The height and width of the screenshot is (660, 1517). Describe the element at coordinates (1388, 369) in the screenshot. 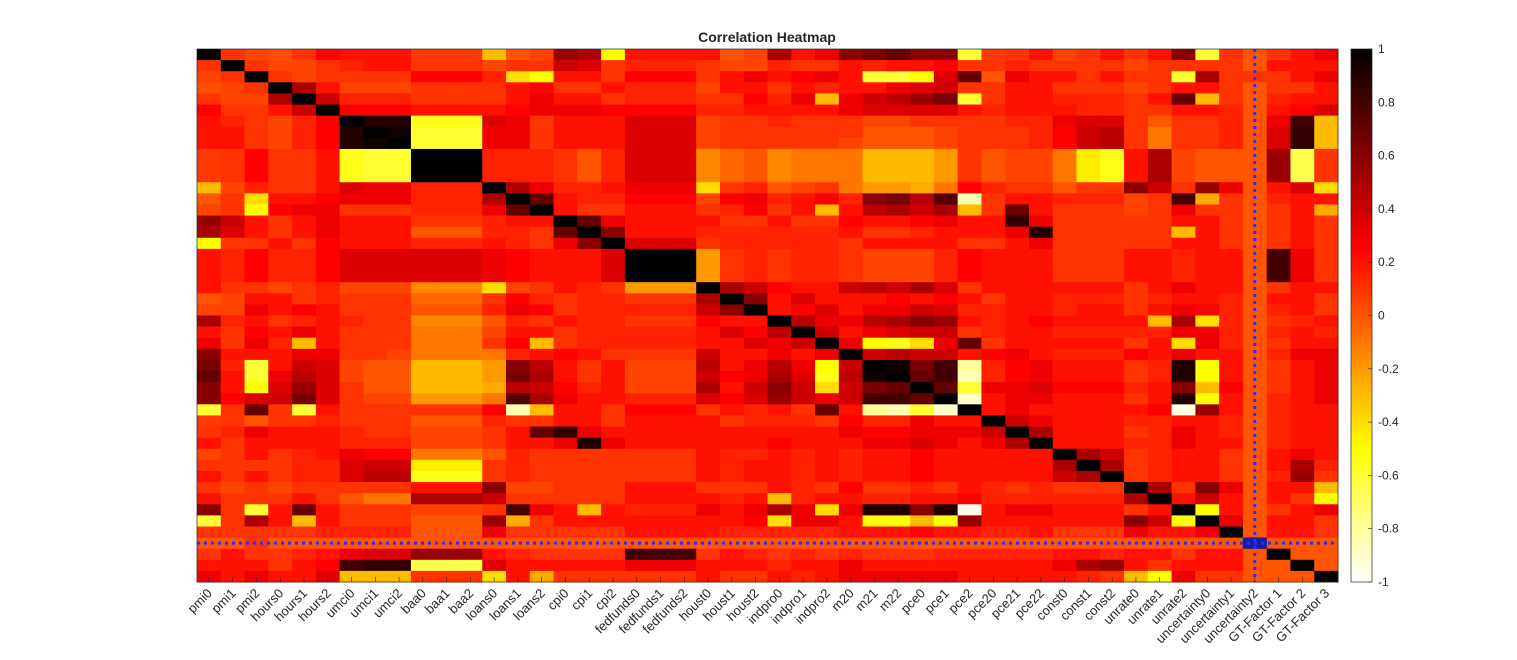

I see `colorbar-tick-label: -0.2` at that location.